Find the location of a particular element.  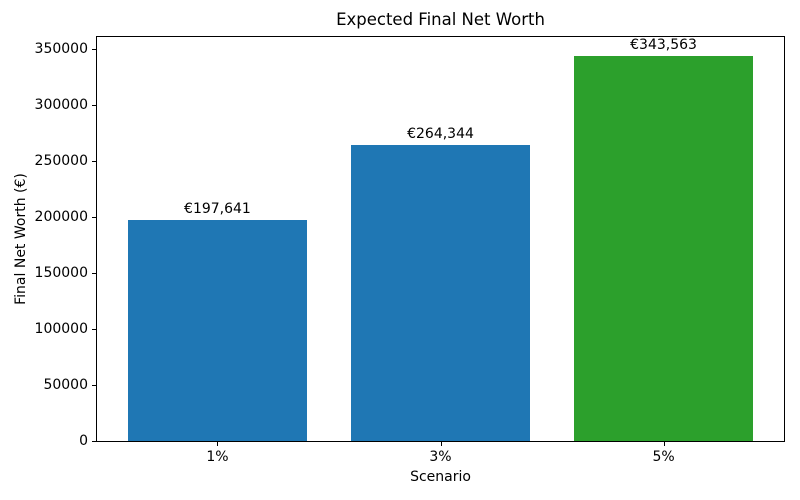

y-tick-label: 200000 is located at coordinates (61, 217).